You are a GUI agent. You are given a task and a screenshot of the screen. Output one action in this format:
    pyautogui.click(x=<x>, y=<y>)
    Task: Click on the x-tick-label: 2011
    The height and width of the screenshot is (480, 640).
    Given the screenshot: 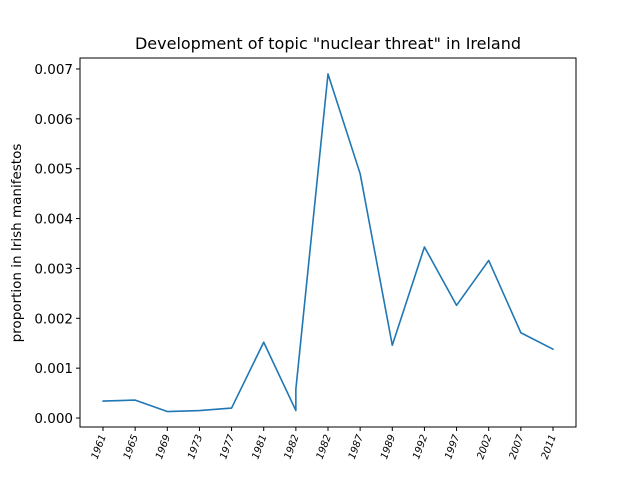 What is the action you would take?
    pyautogui.click(x=549, y=447)
    